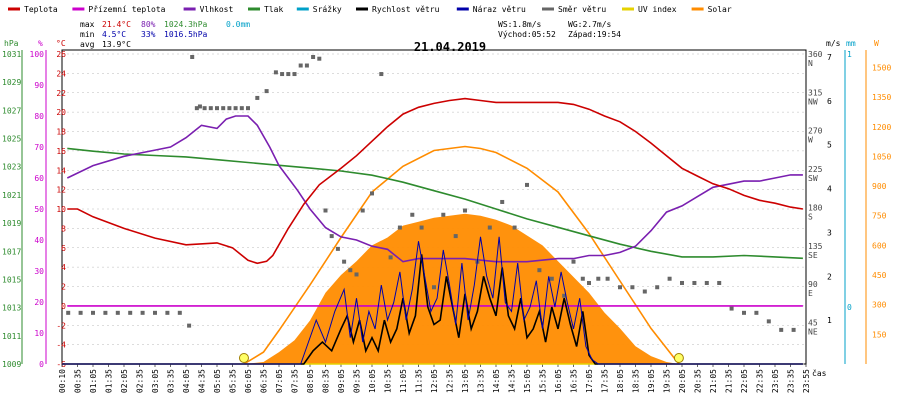 The image size is (900, 400). What do you see at coordinates (39, 271) in the screenshot?
I see `hum-tick-label: 30` at bounding box center [39, 271].